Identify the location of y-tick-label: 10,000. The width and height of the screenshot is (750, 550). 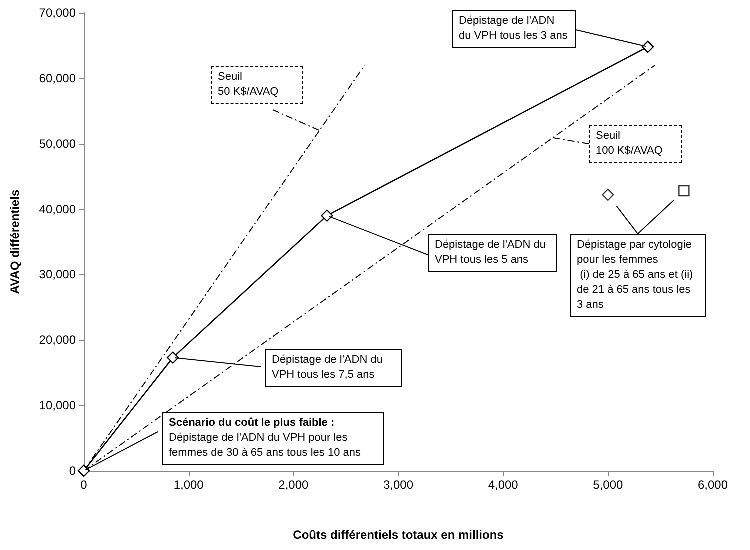
(57, 405).